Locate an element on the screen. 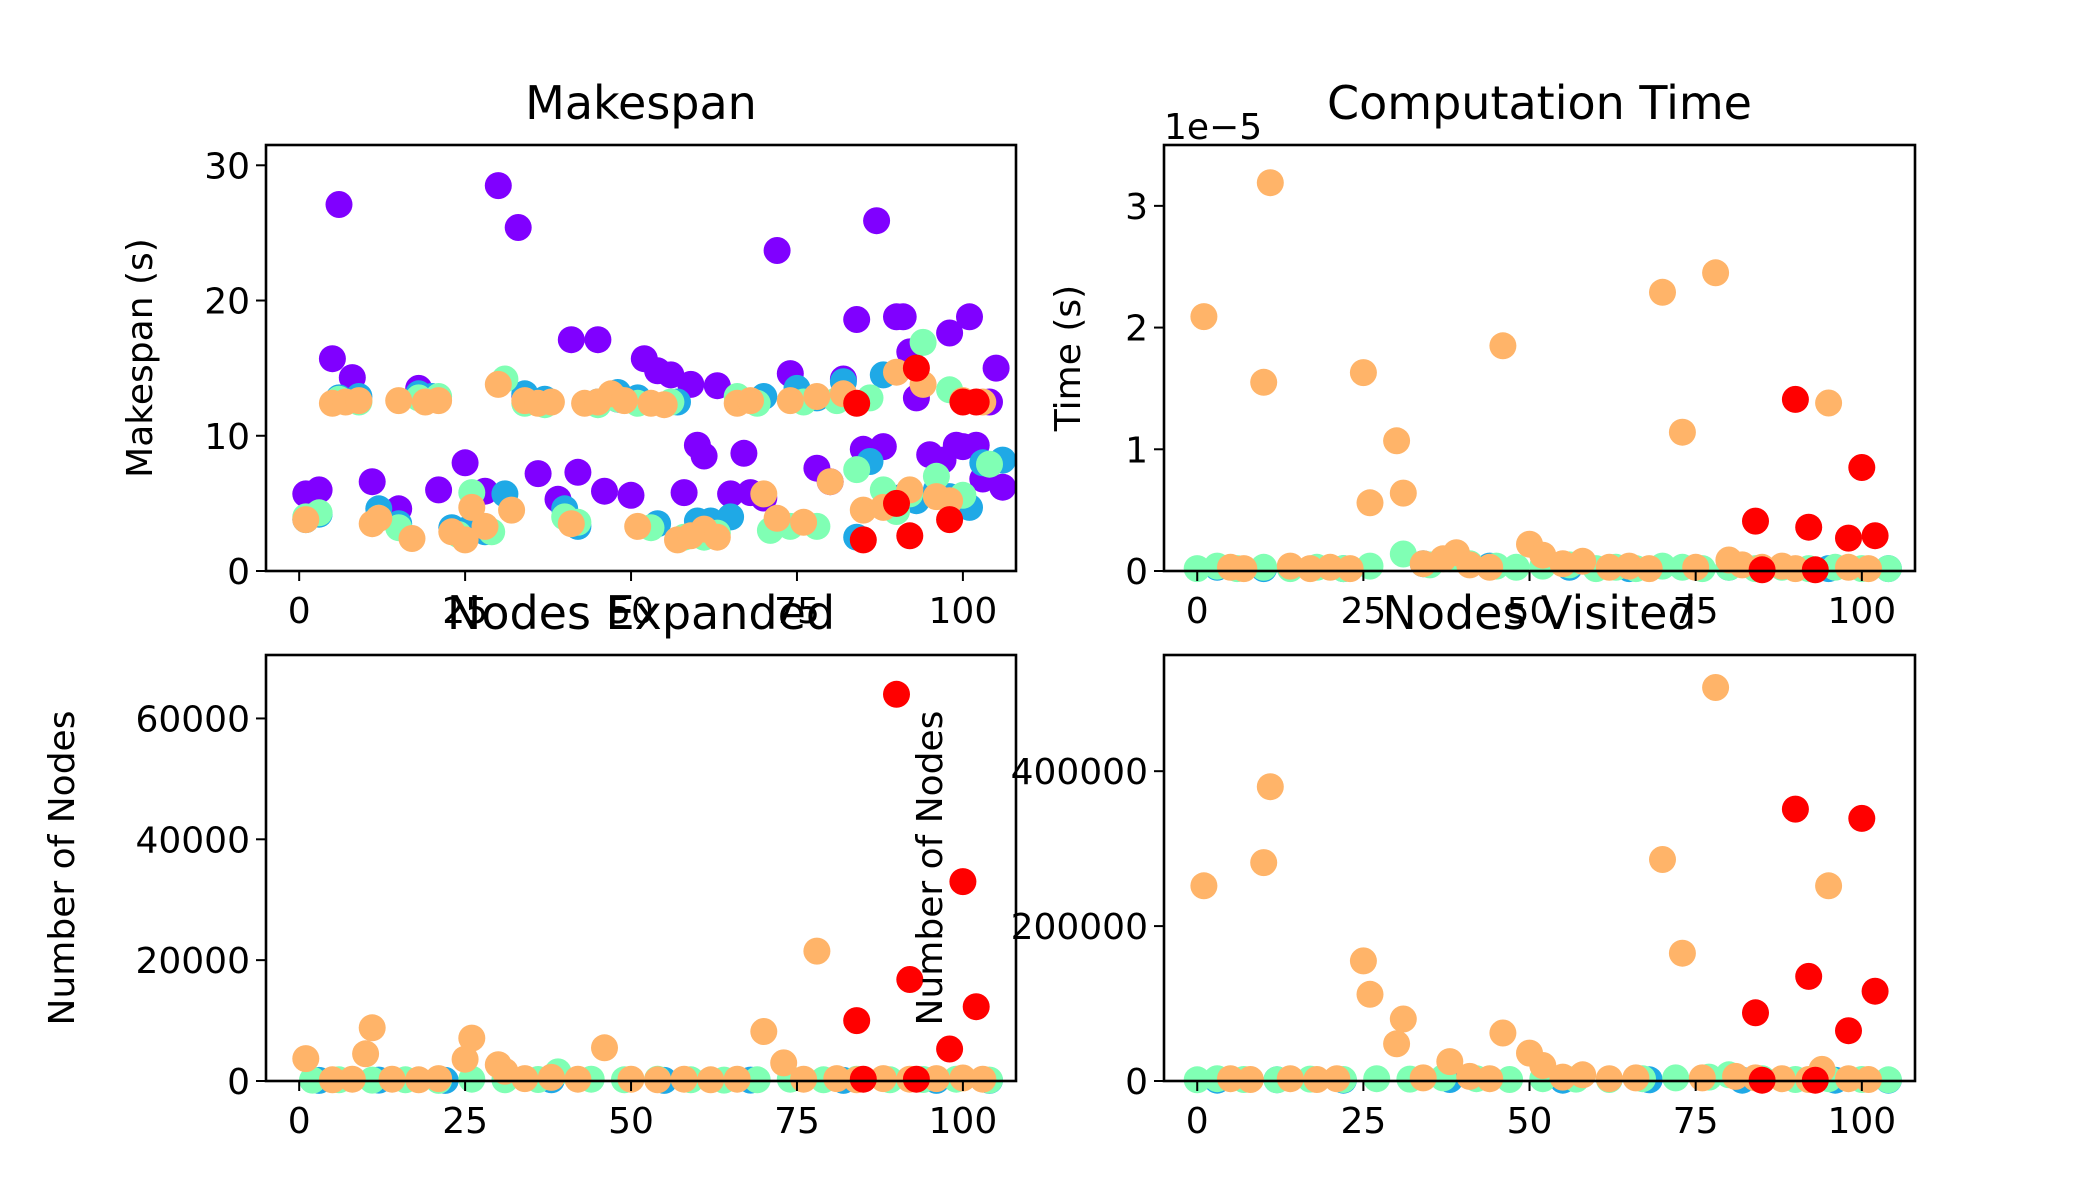 Image resolution: width=2100 pixels, height=1200 pixels. y-tick-label: 3 is located at coordinates (1136, 207).